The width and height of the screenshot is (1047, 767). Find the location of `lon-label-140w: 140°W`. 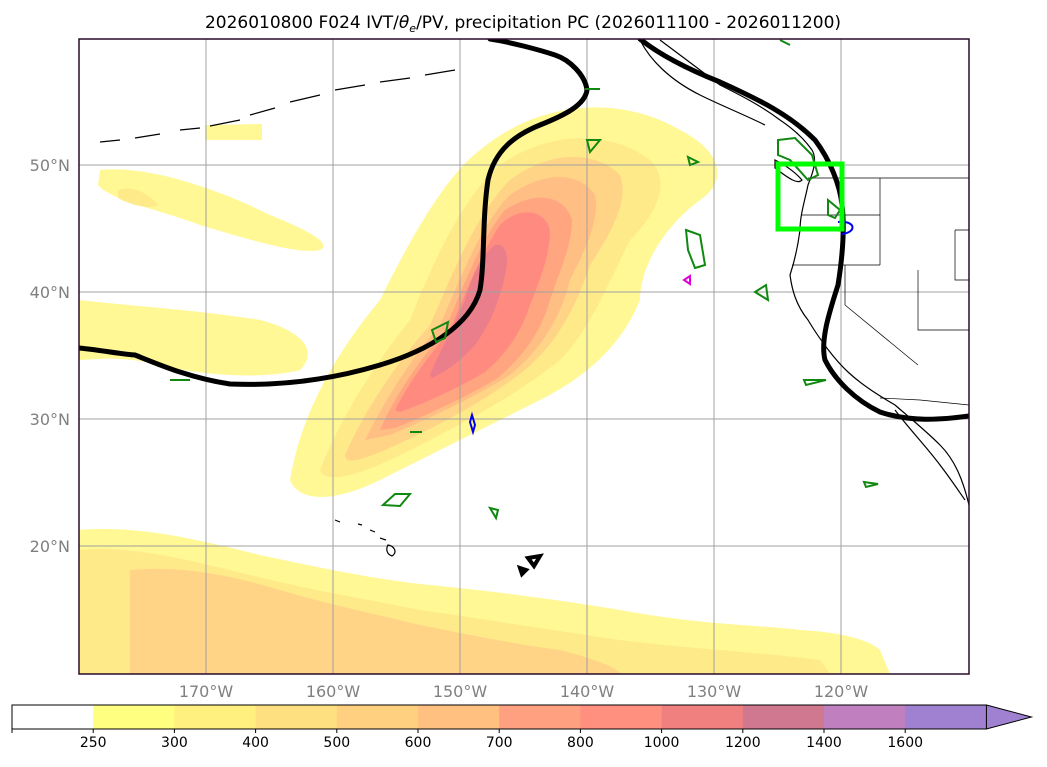

lon-label-140w: 140°W is located at coordinates (587, 691).